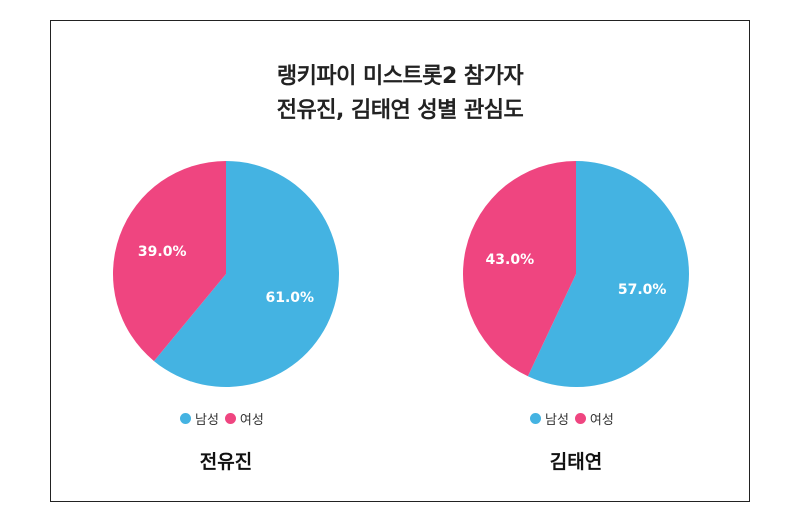  I want to click on slice-label-female: 43.0%, so click(510, 260).